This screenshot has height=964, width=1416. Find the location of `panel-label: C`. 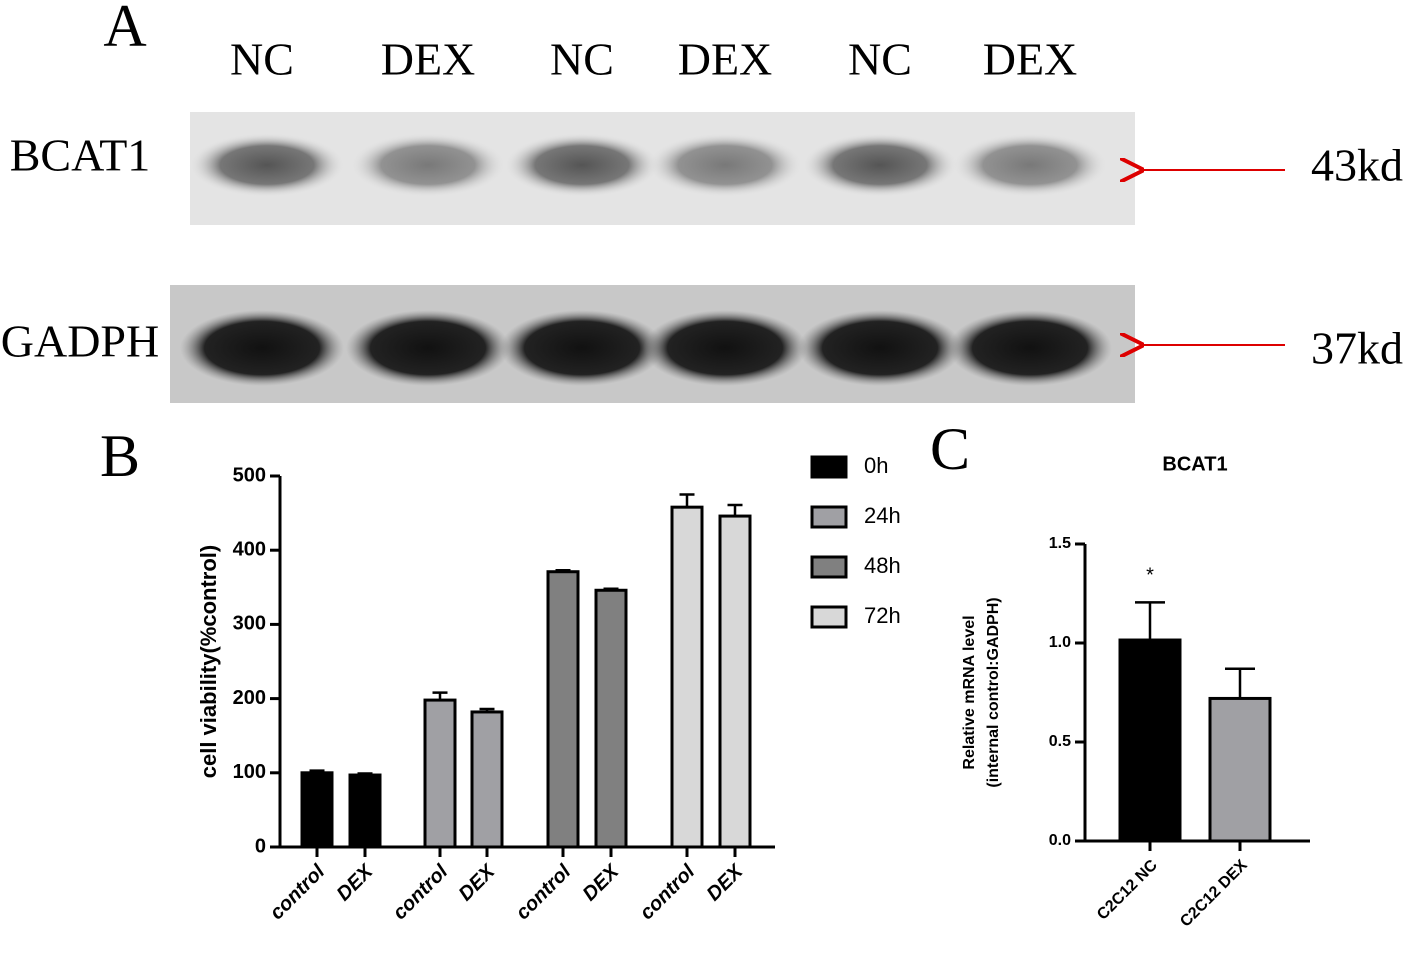

panel-label: C is located at coordinates (950, 449).